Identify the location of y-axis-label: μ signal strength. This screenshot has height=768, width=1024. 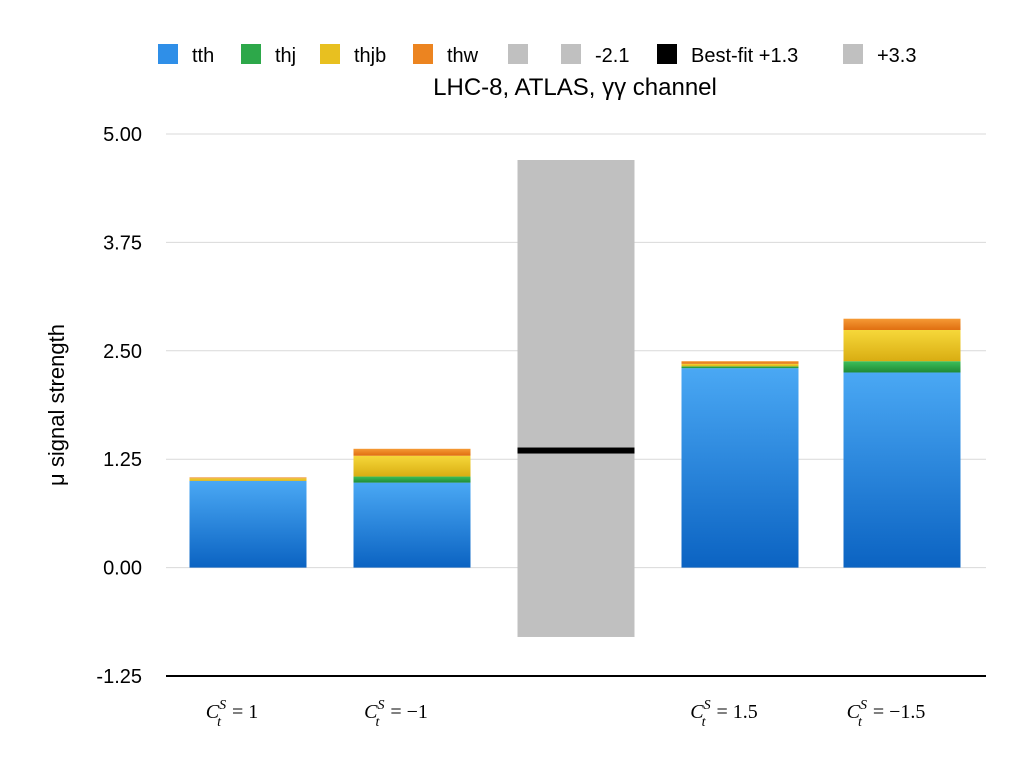
(56, 405).